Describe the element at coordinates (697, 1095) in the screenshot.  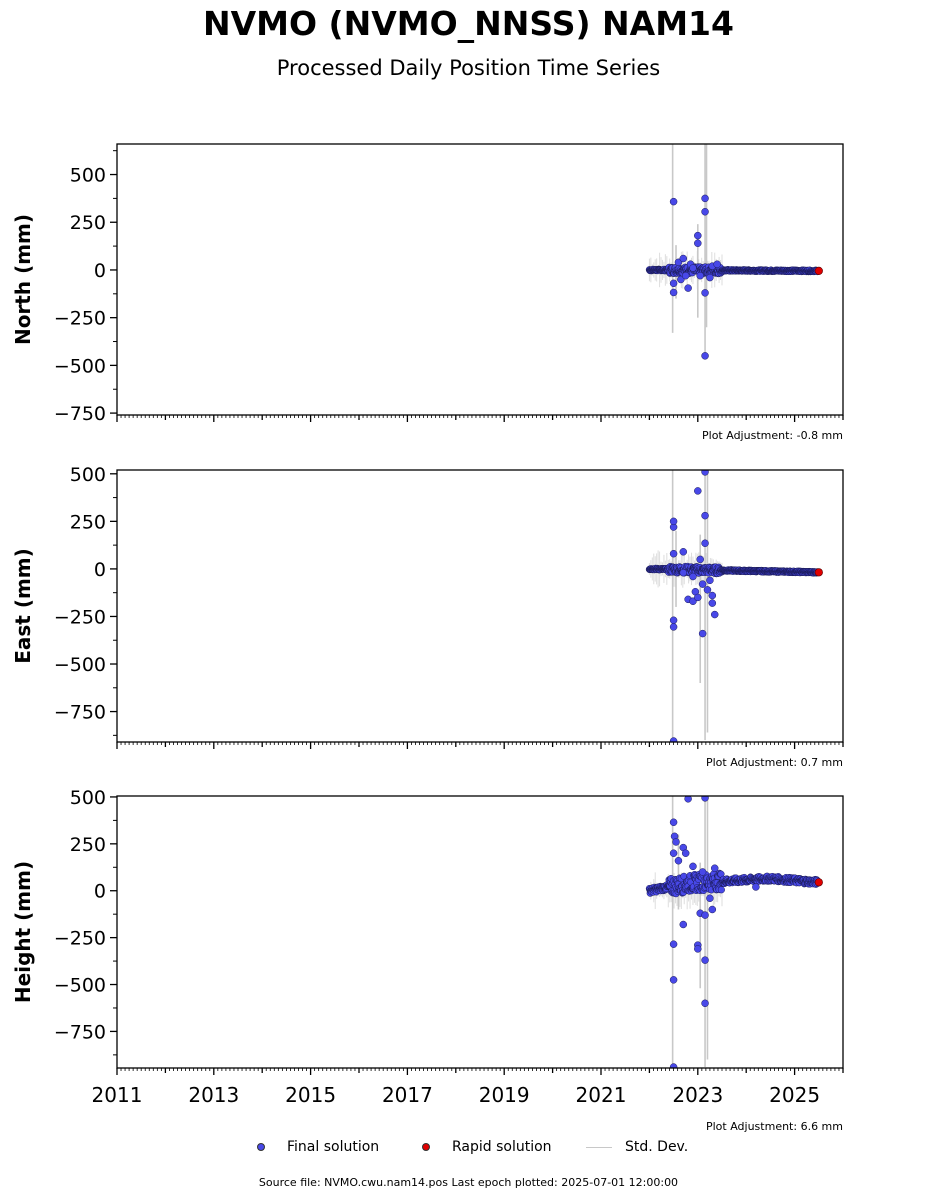
I see `x-tick-label: 2023` at that location.